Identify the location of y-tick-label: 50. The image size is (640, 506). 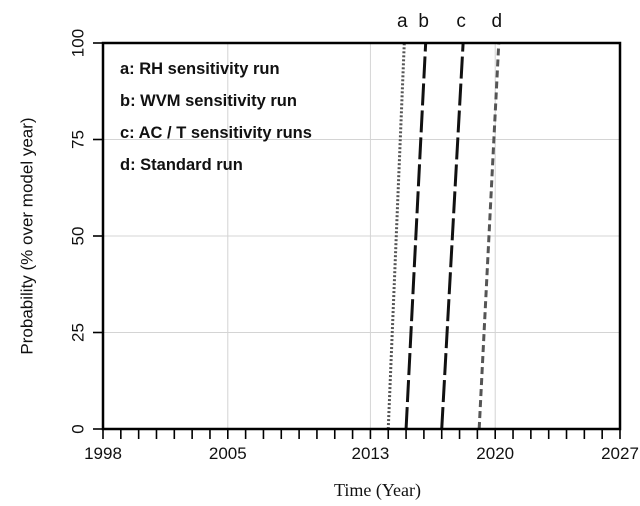
(78, 236).